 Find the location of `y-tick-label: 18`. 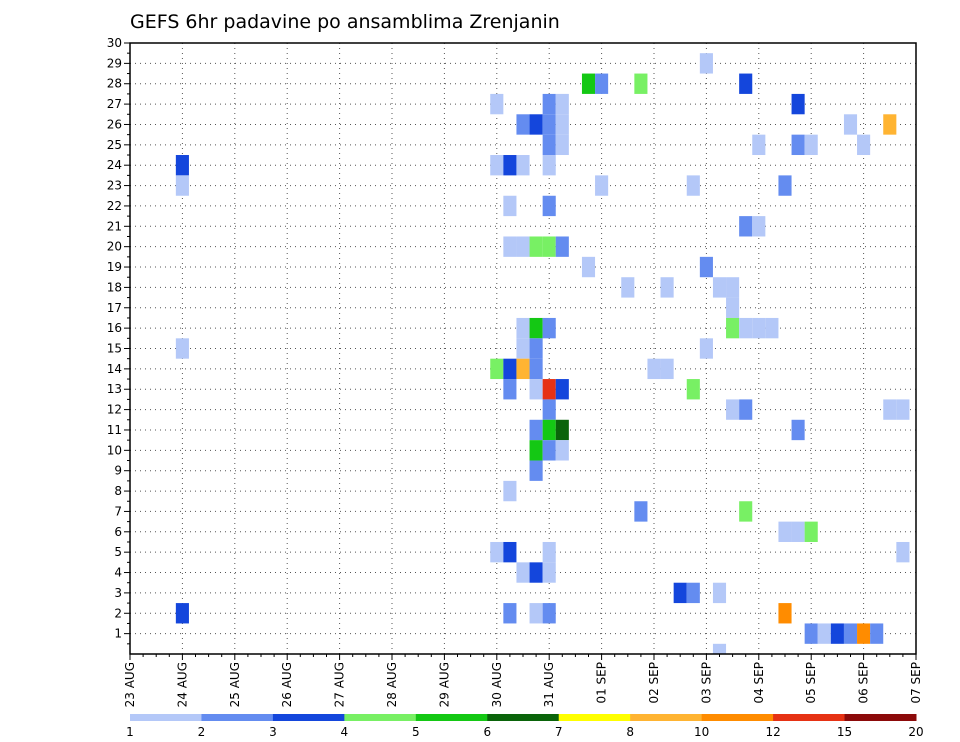

y-tick-label: 18 is located at coordinates (114, 287).